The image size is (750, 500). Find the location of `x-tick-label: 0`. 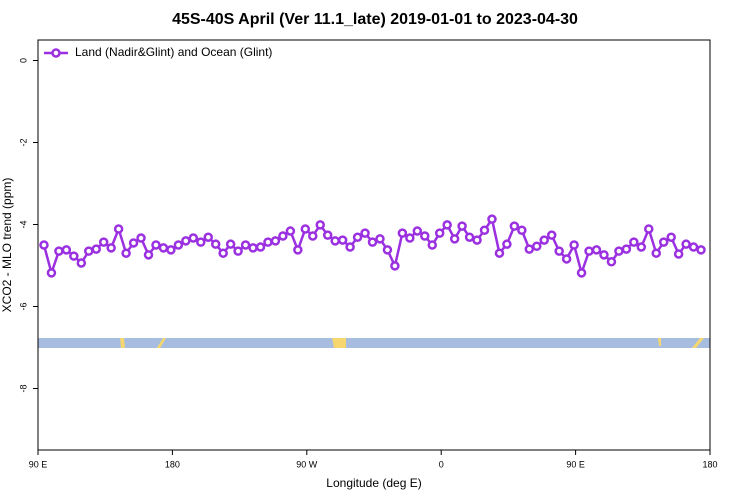

x-tick-label: 0 is located at coordinates (441, 464).